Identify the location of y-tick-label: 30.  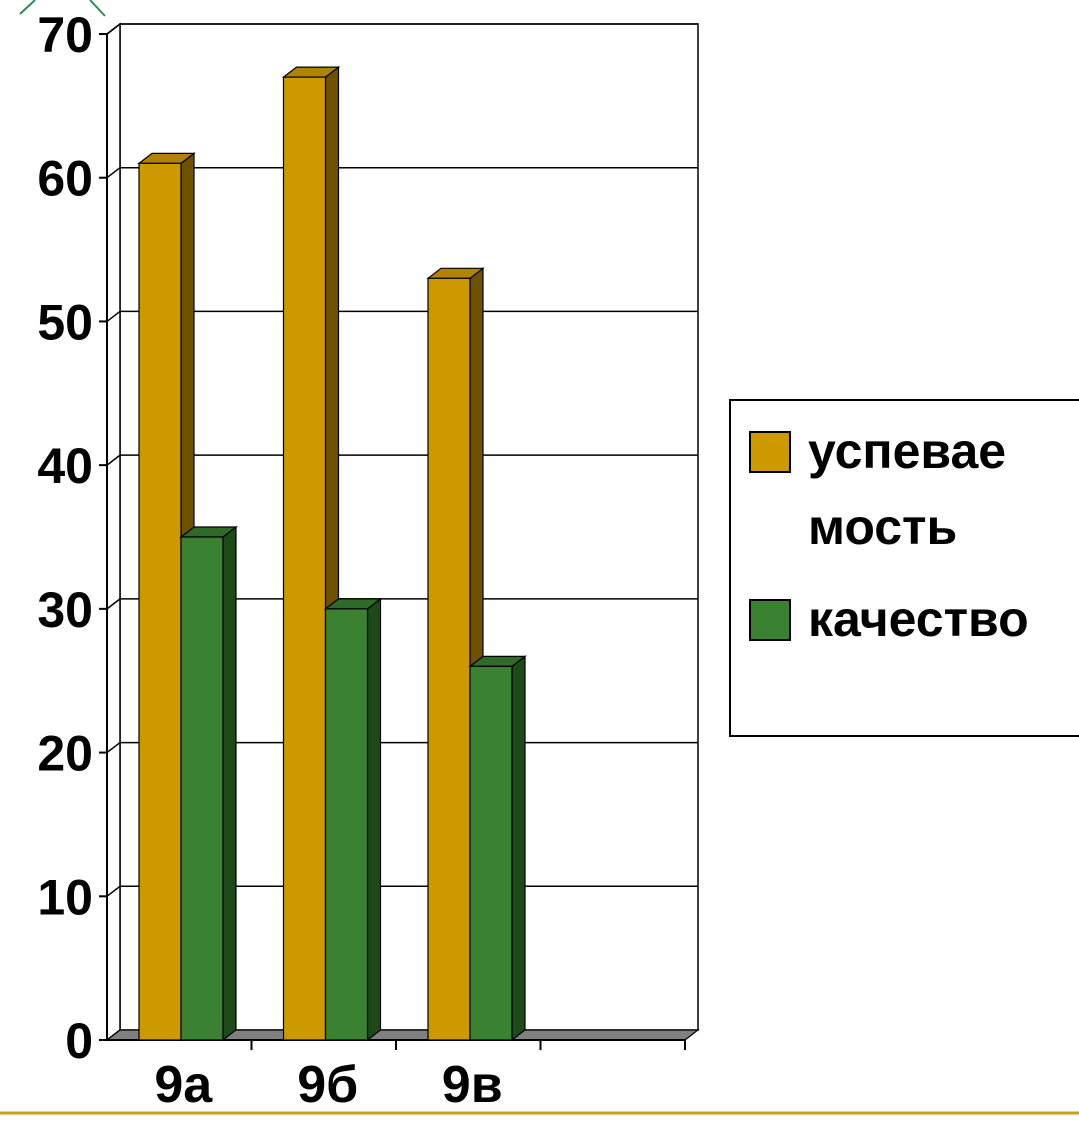
(65, 610).